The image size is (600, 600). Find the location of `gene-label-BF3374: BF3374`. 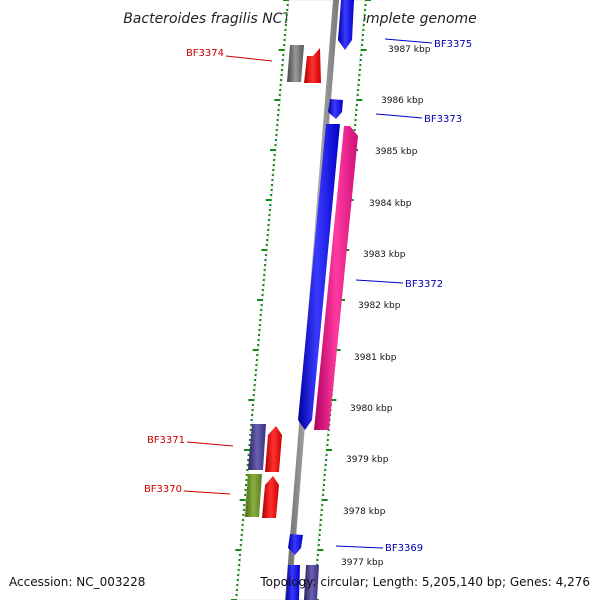

gene-label-BF3374: BF3374 is located at coordinates (205, 53).